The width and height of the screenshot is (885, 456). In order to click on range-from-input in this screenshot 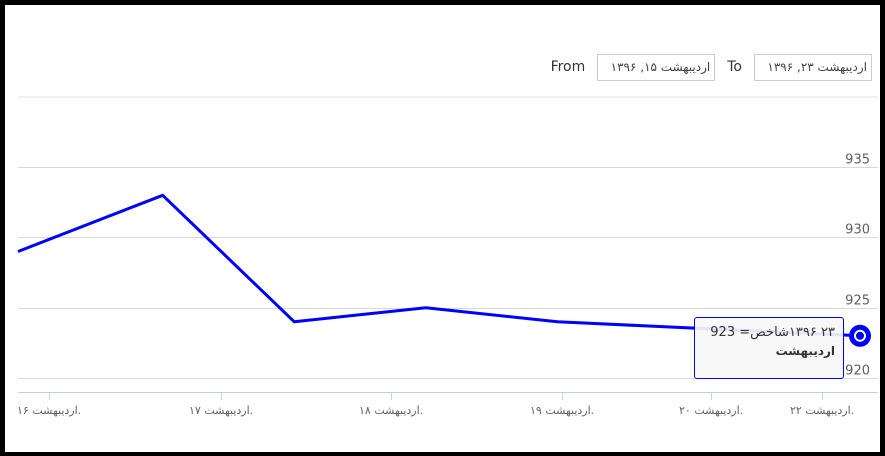, I will do `click(656, 67)`.